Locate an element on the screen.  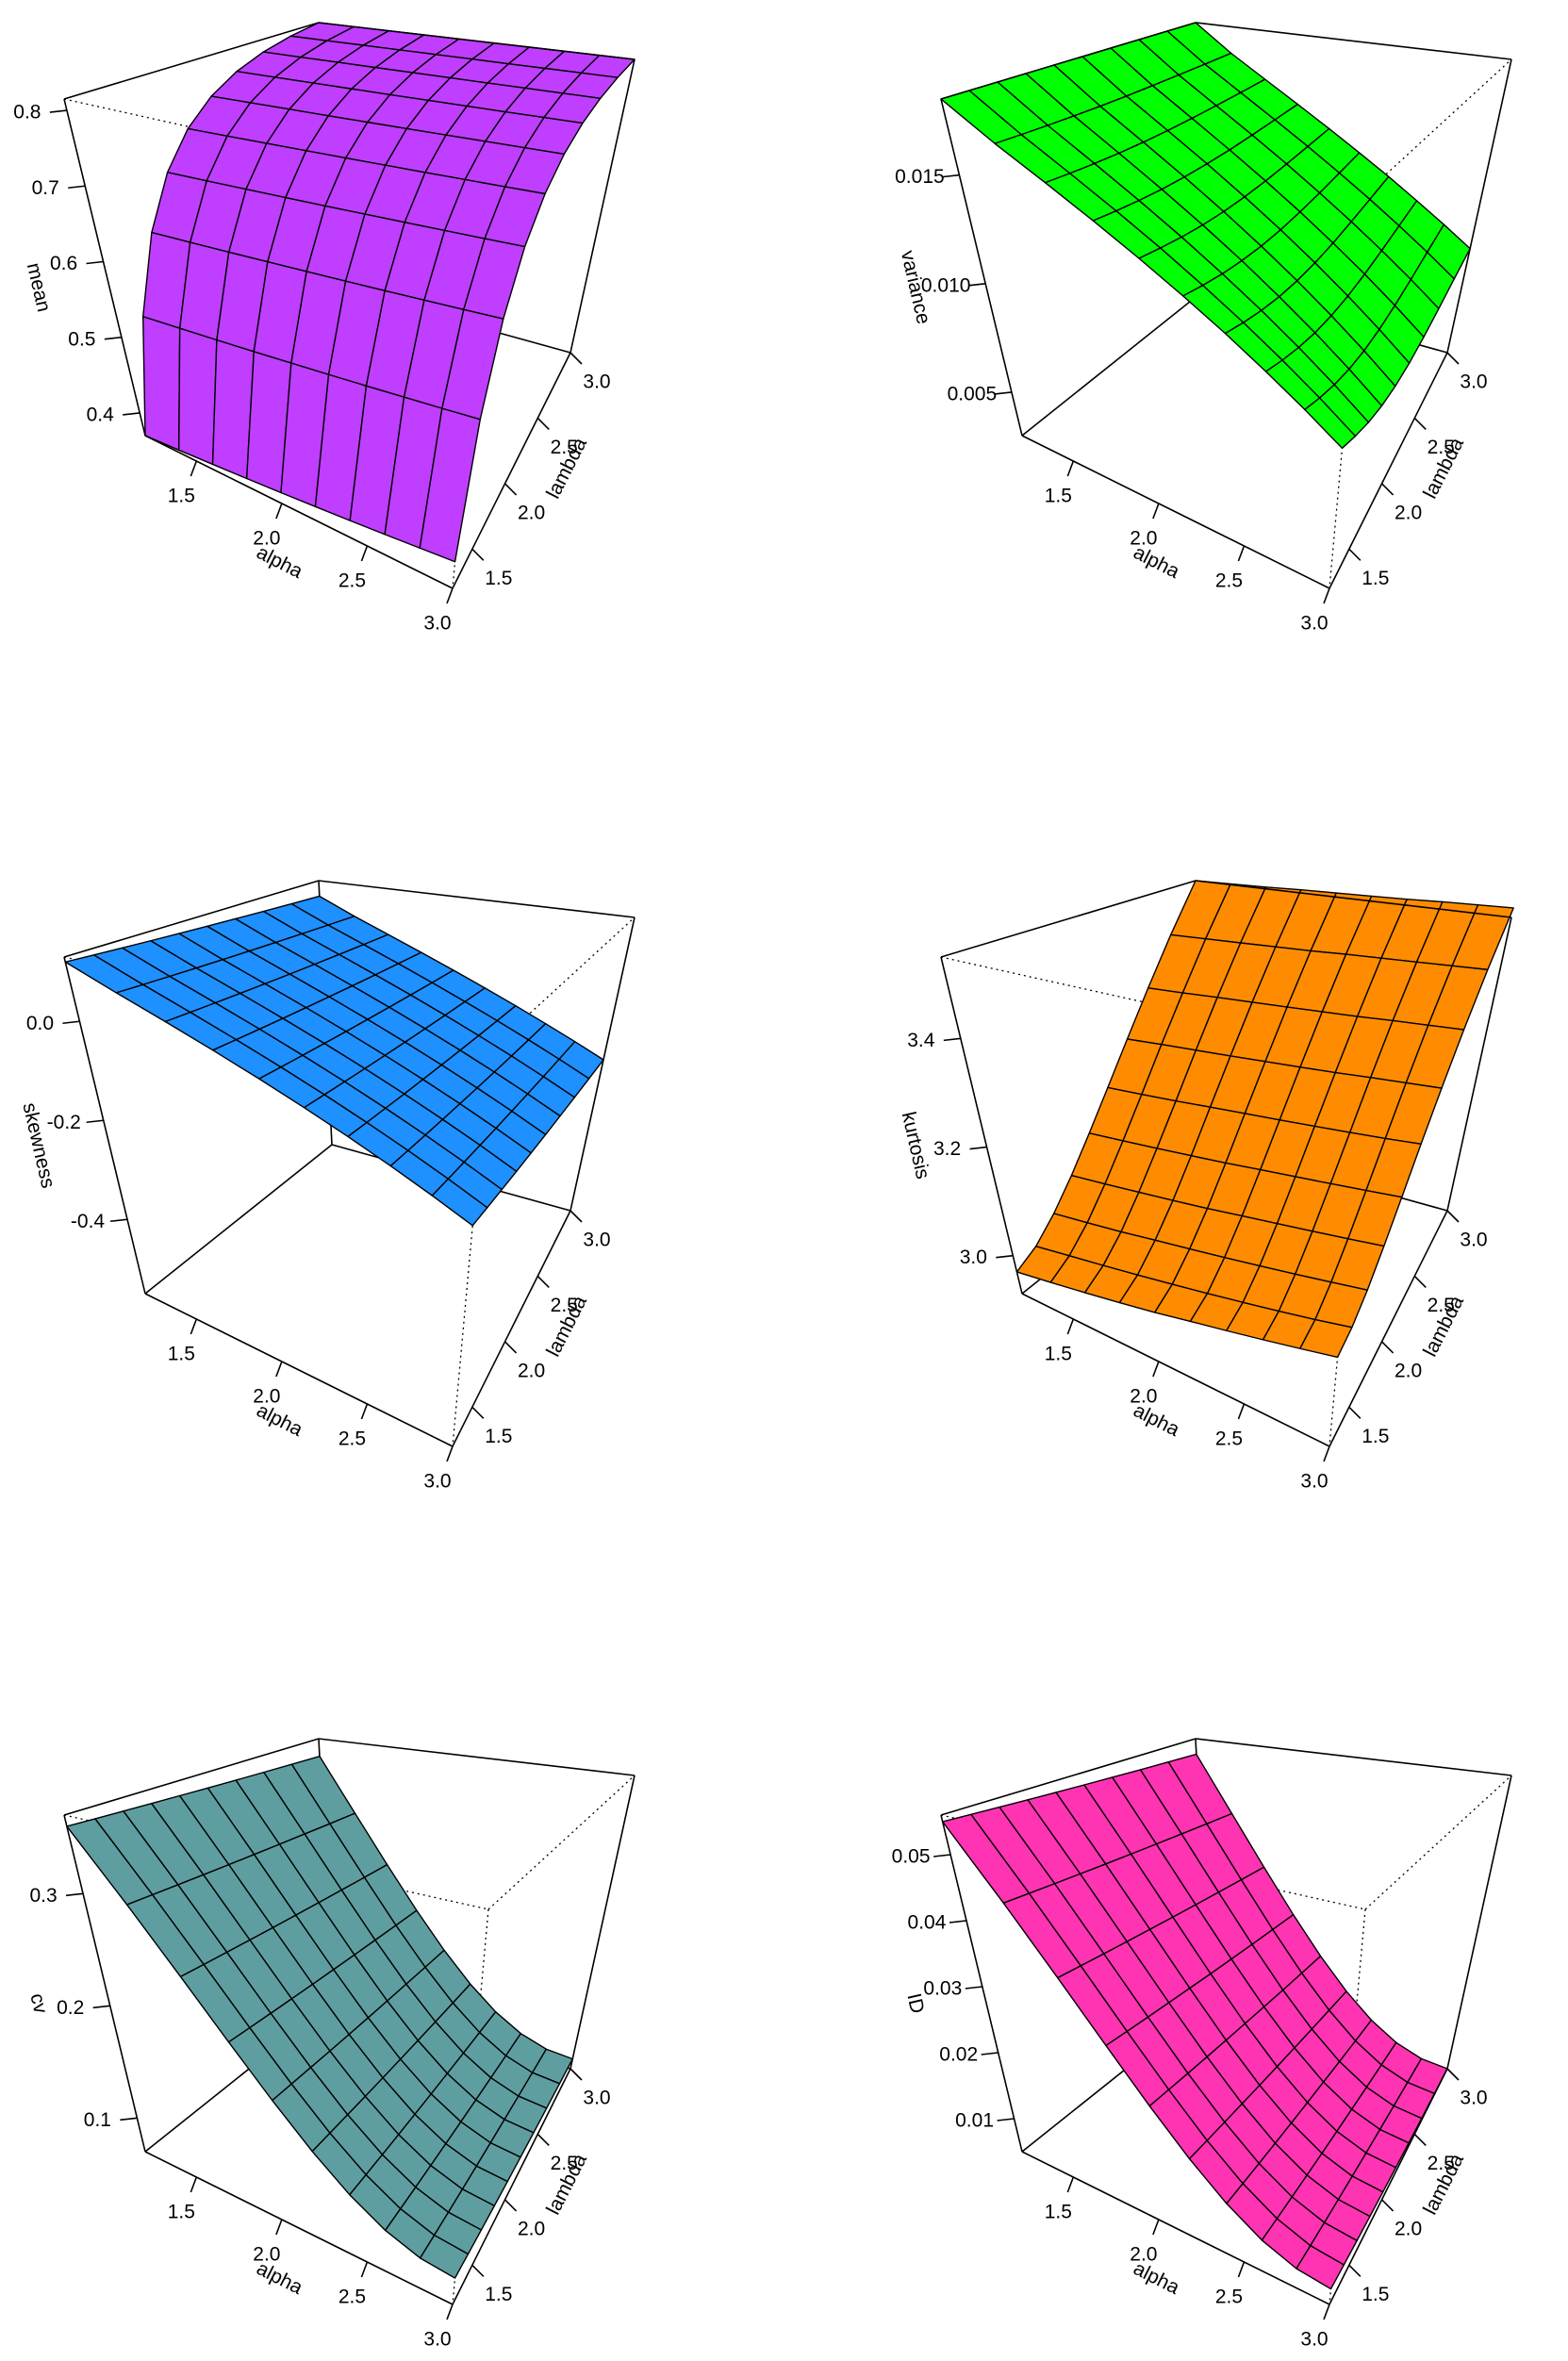
z-axis-title: ID is located at coordinates (915, 2003).